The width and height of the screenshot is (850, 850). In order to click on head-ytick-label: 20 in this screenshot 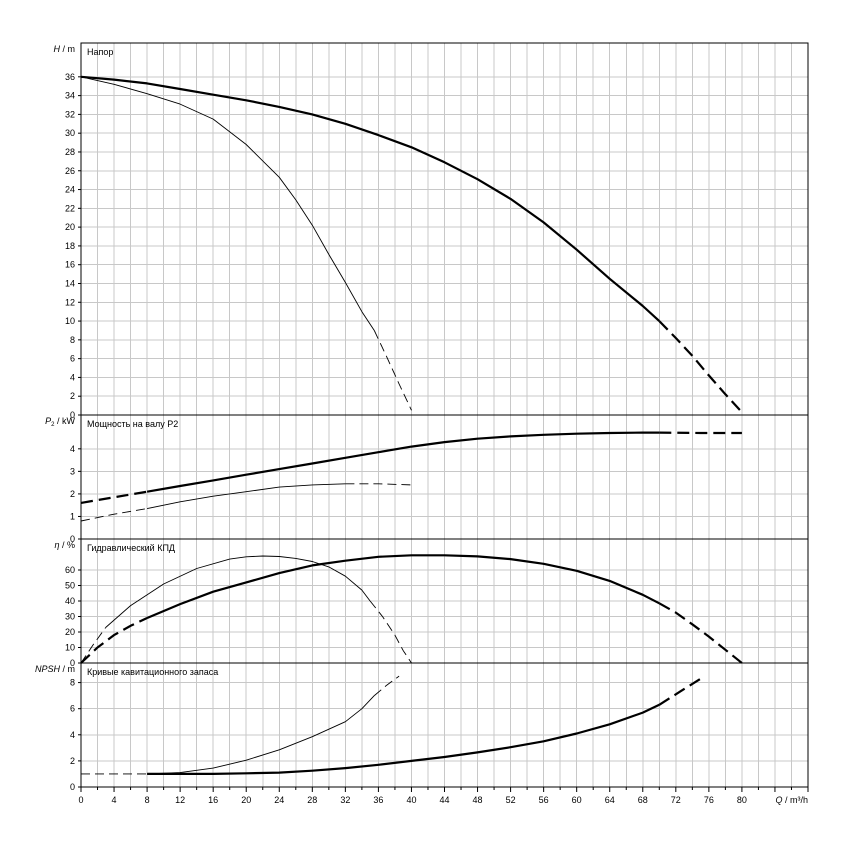, I will do `click(70, 227)`.